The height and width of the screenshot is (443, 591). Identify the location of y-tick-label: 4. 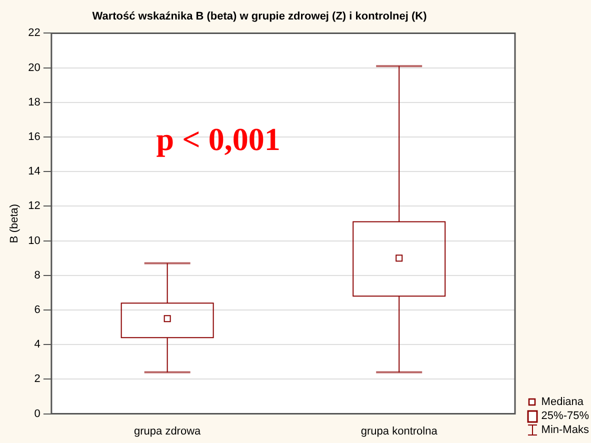
(37, 344).